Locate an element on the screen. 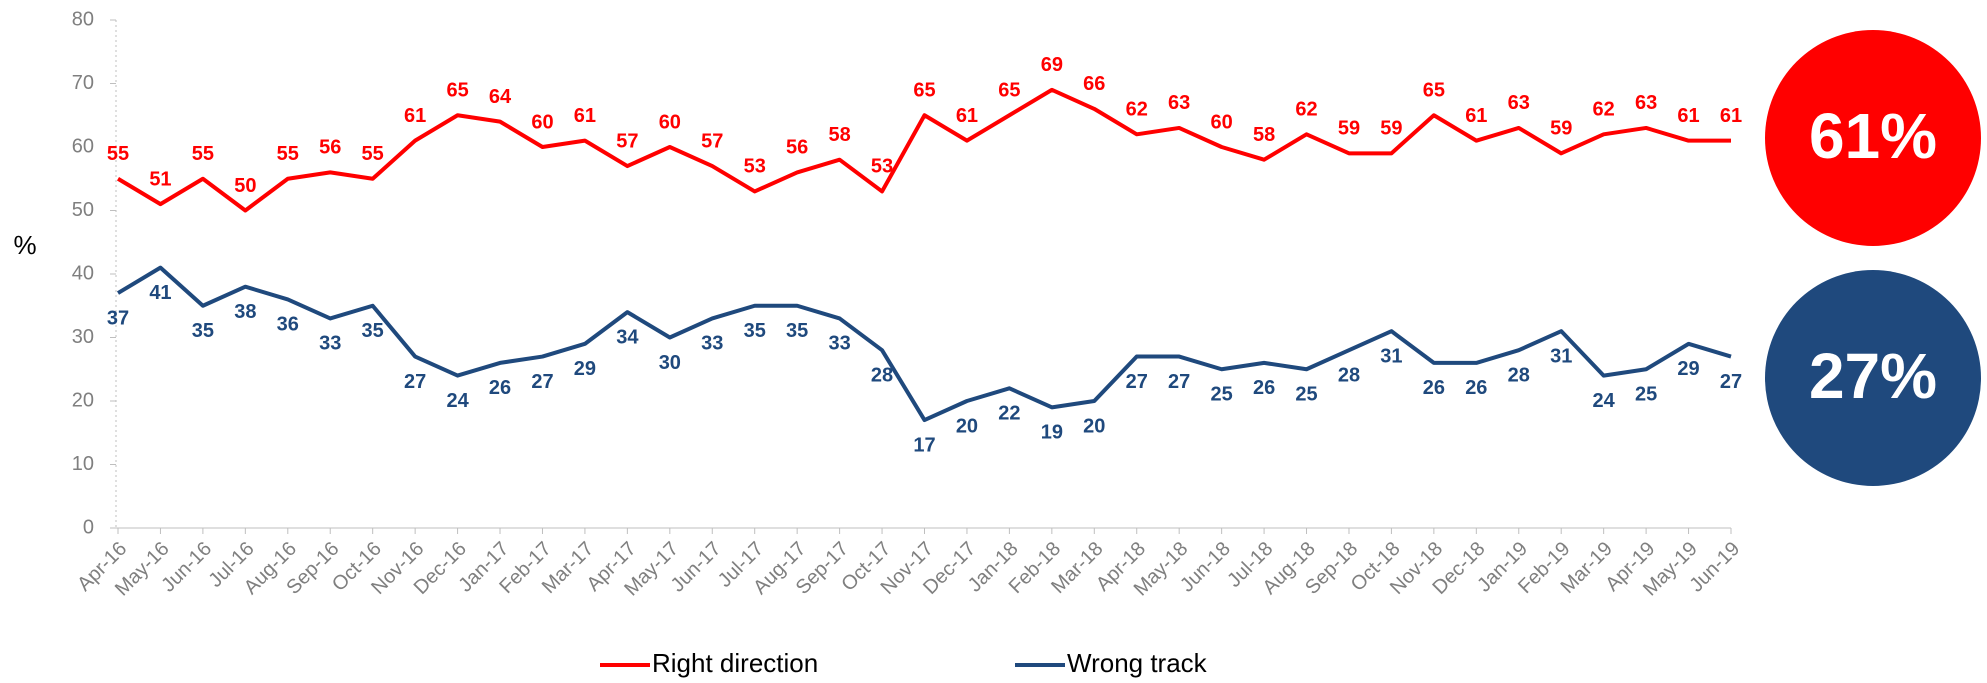 The width and height of the screenshot is (1987, 683). data-label: 41 is located at coordinates (160, 293).